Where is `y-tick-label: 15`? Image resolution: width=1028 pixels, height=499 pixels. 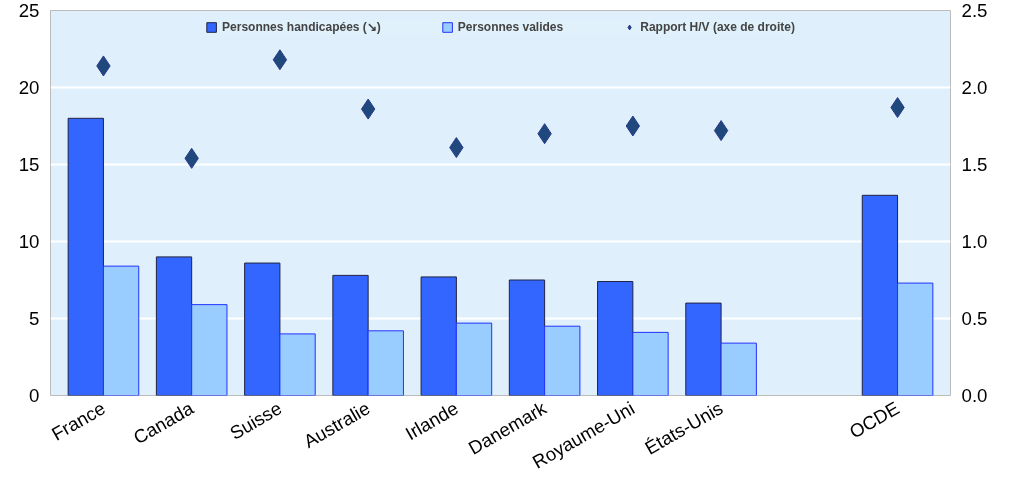
y-tick-label: 15 is located at coordinates (29, 164).